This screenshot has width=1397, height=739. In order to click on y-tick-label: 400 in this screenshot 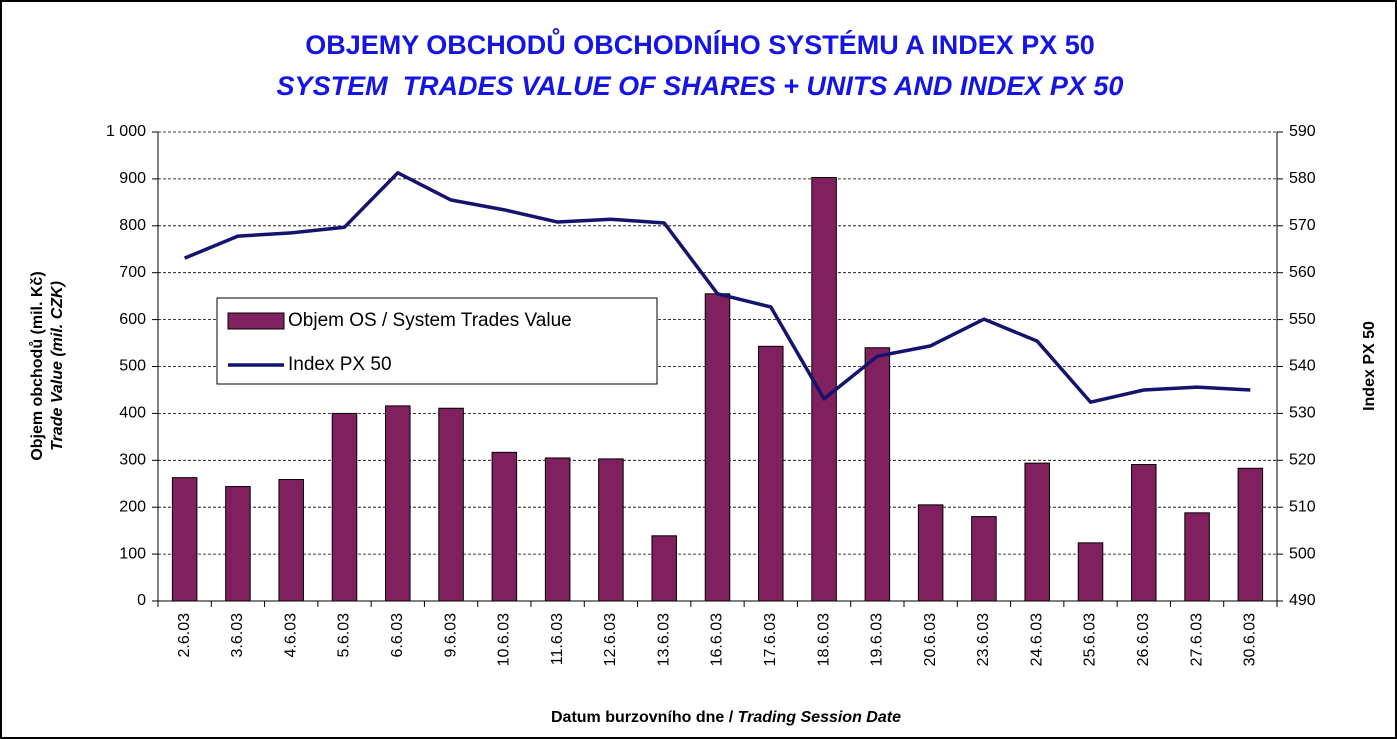, I will do `click(132, 413)`.